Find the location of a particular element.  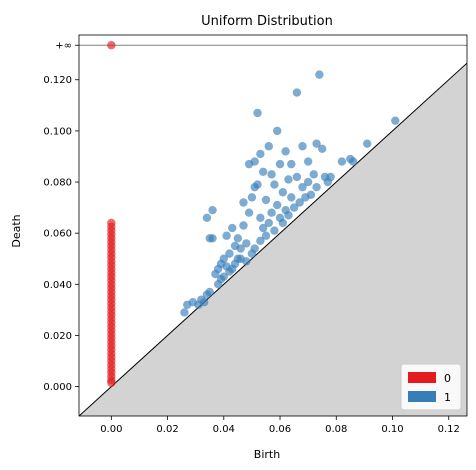

y-tick-label-5: 0.100 is located at coordinates (57, 131).